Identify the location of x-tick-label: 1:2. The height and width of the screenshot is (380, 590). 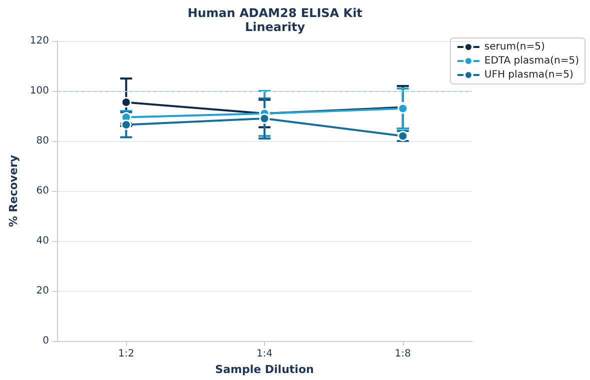
(126, 354).